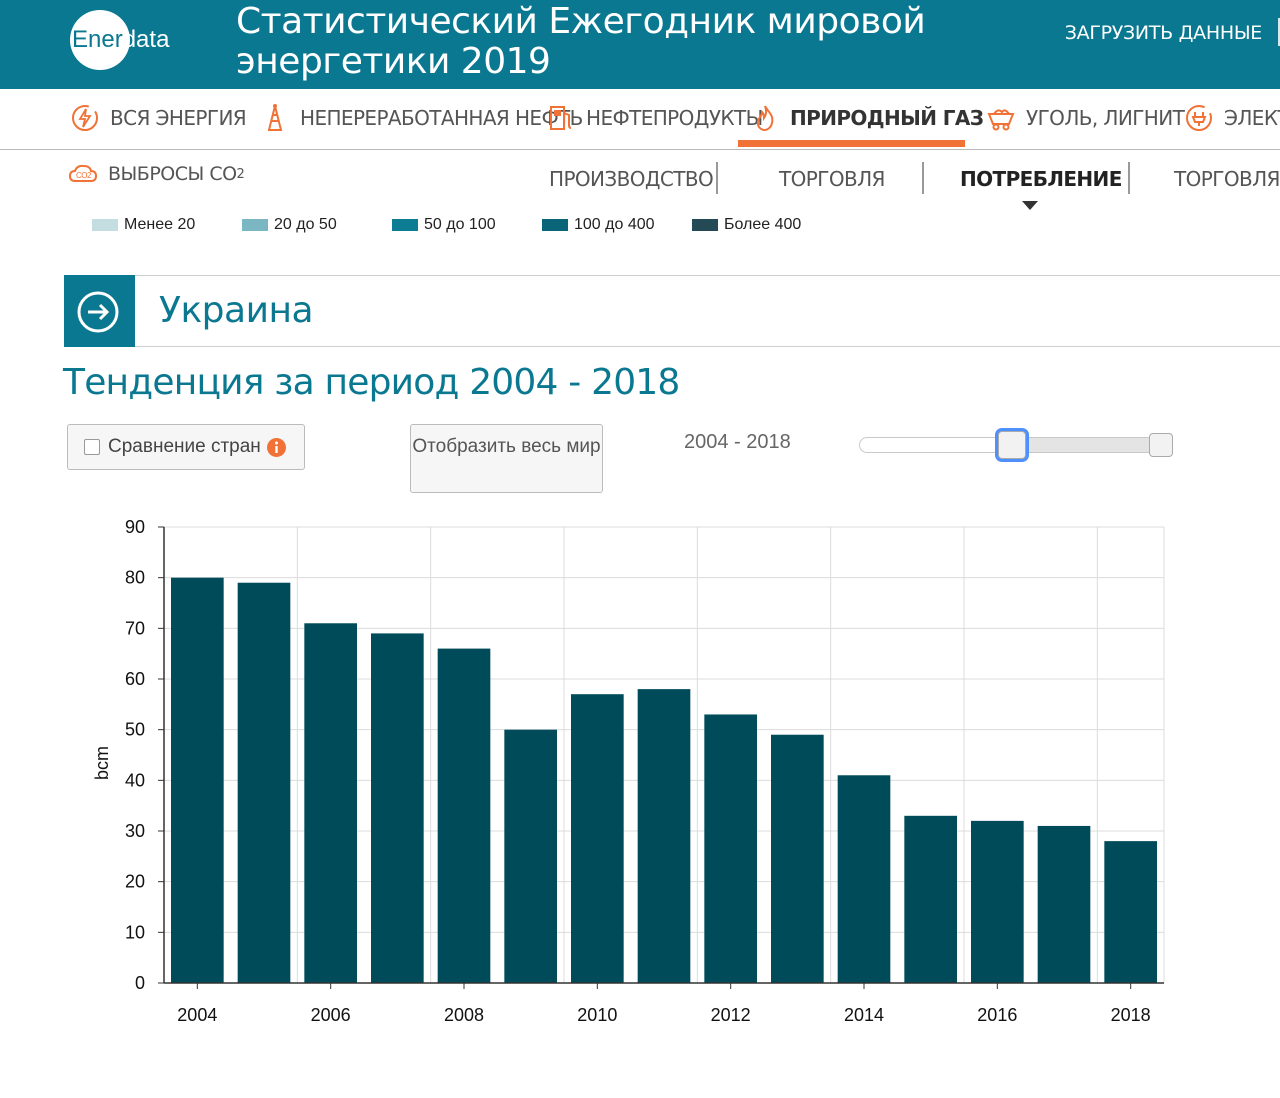 The image size is (1280, 1098). What do you see at coordinates (276, 447) in the screenshot?
I see `info-icon` at bounding box center [276, 447].